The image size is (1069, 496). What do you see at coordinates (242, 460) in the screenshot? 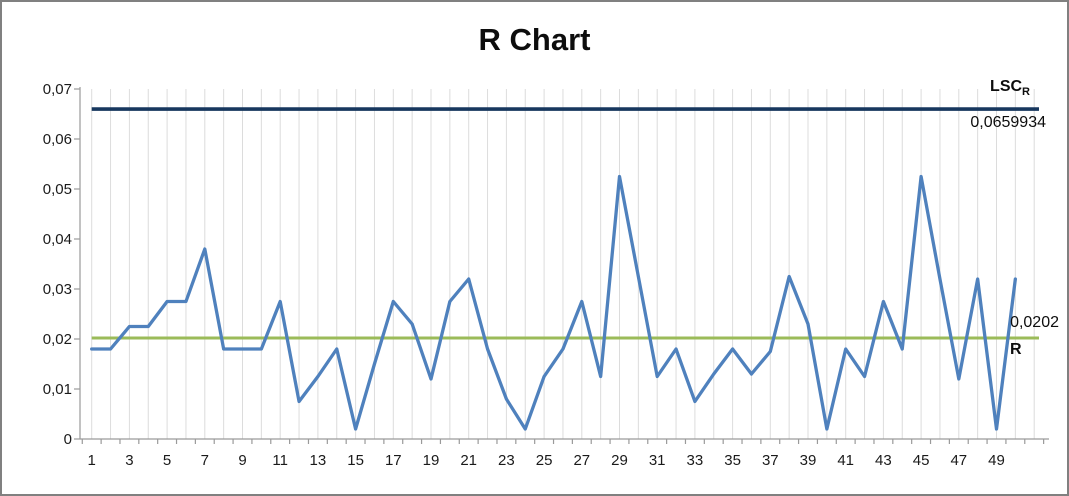
I see `x-tick-label: 9` at bounding box center [242, 460].